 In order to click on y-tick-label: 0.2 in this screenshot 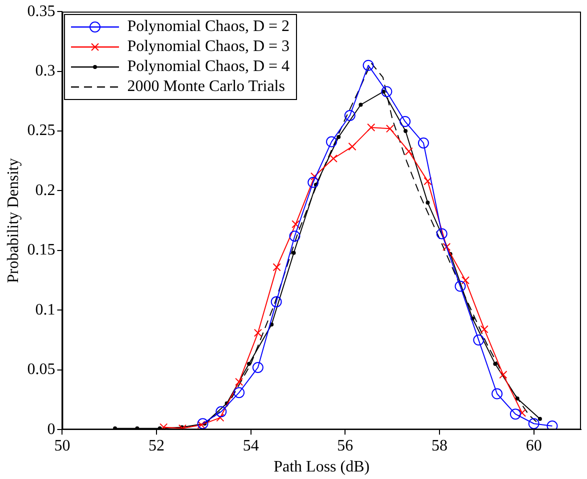, I will do `click(45, 190)`.